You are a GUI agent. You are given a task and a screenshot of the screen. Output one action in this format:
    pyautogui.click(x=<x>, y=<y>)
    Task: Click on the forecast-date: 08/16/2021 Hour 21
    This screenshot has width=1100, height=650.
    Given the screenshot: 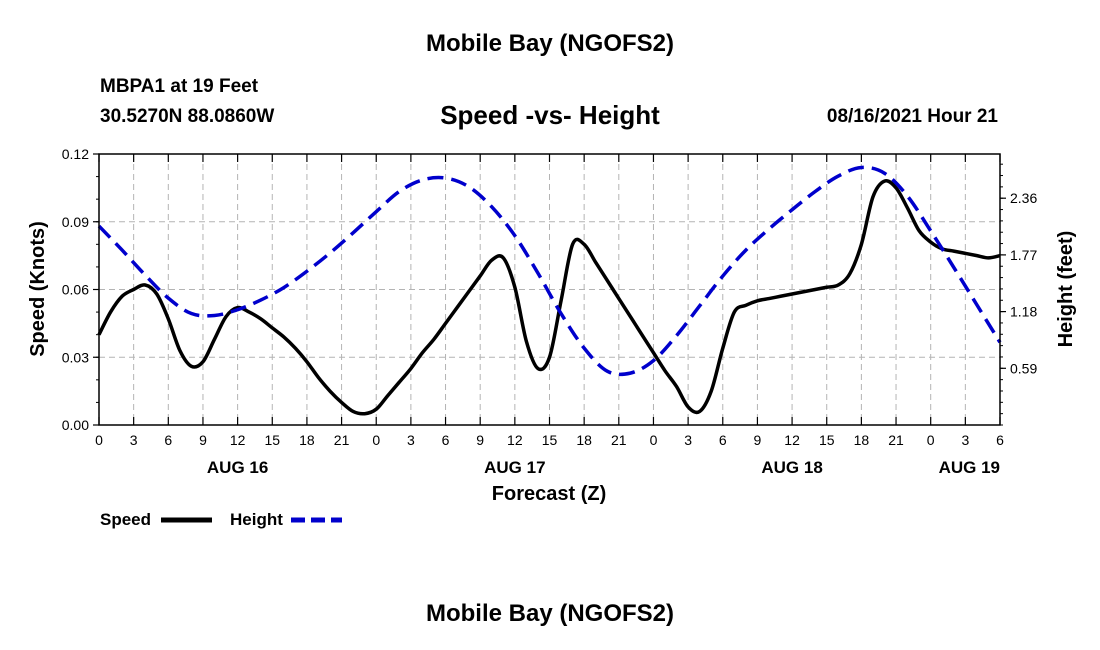 What is the action you would take?
    pyautogui.click(x=912, y=116)
    